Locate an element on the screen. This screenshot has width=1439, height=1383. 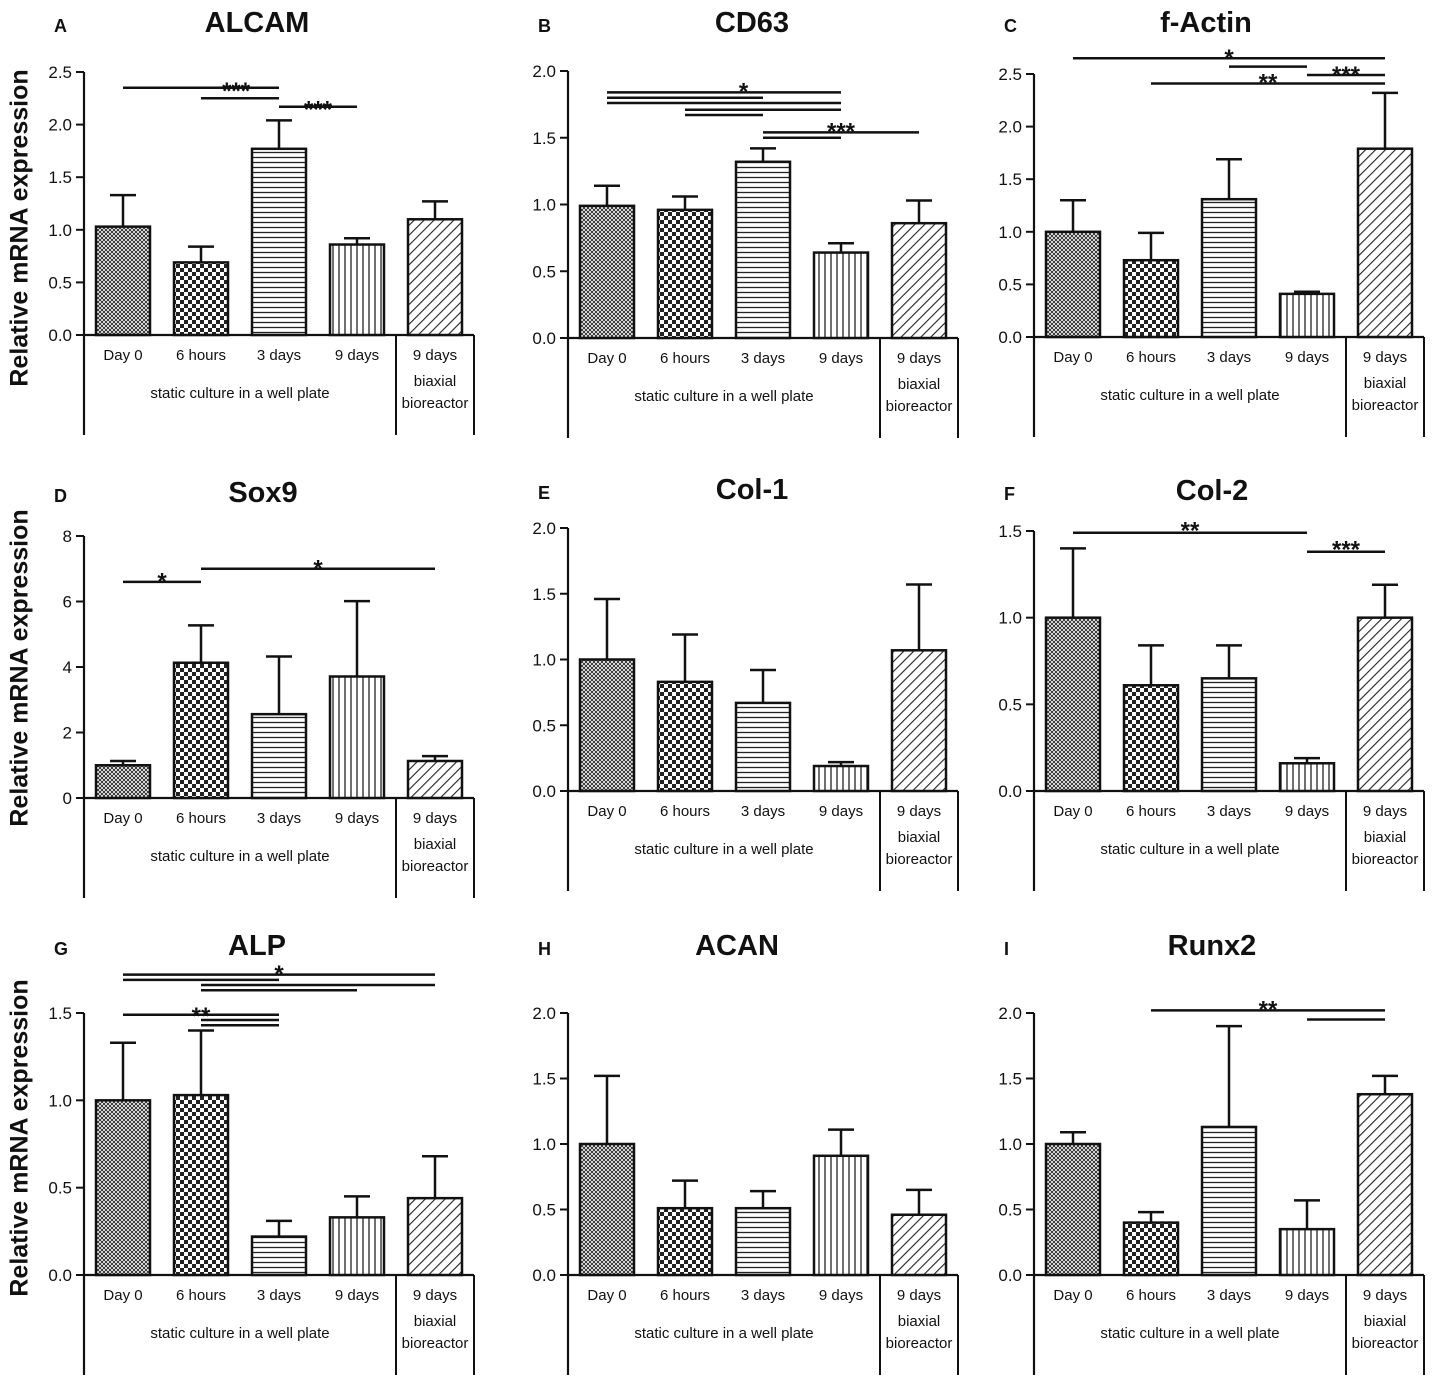
y-tick-label: 2.5 is located at coordinates (1010, 74).